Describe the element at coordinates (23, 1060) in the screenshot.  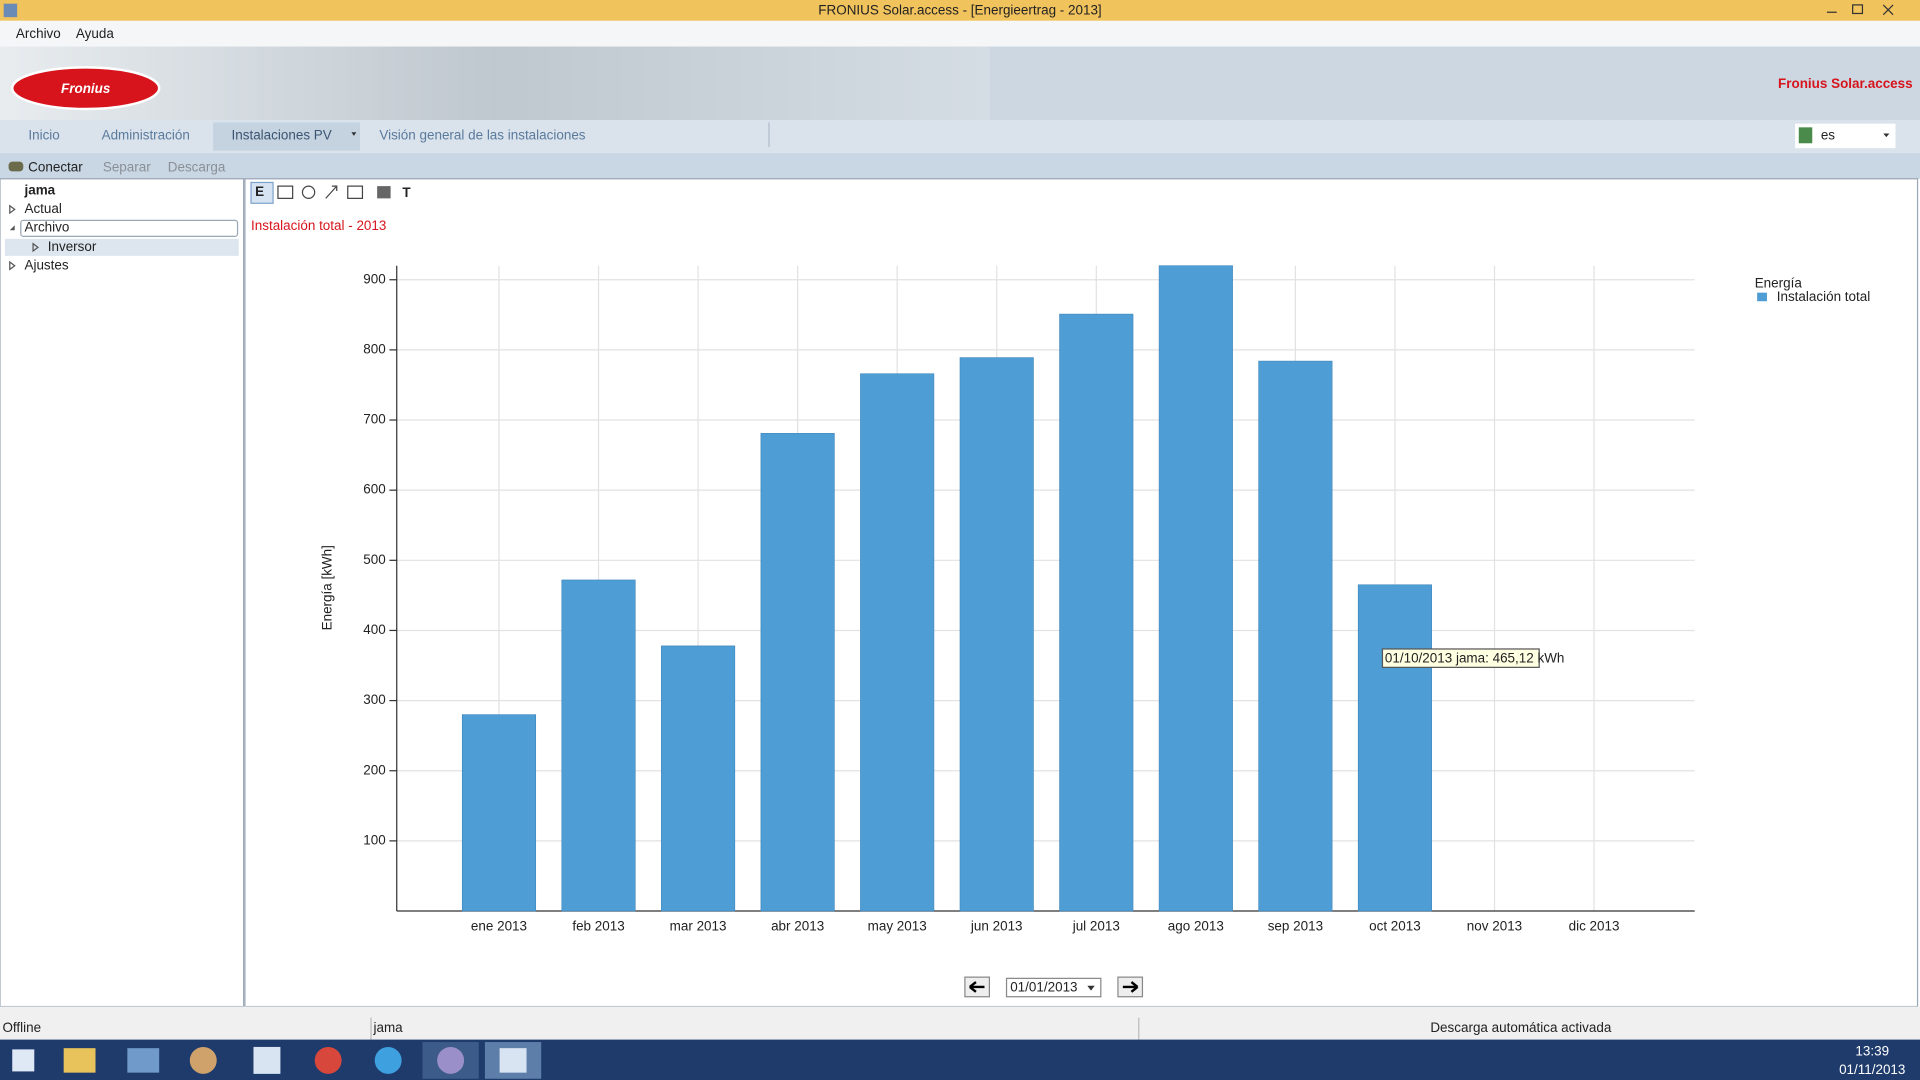
I see `start-button` at that location.